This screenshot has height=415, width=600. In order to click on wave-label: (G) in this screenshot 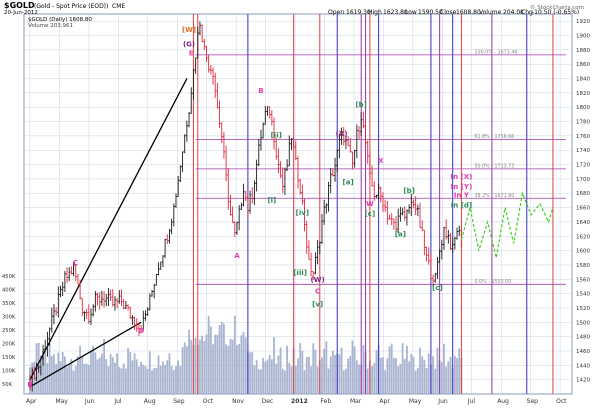, I will do `click(189, 44)`.